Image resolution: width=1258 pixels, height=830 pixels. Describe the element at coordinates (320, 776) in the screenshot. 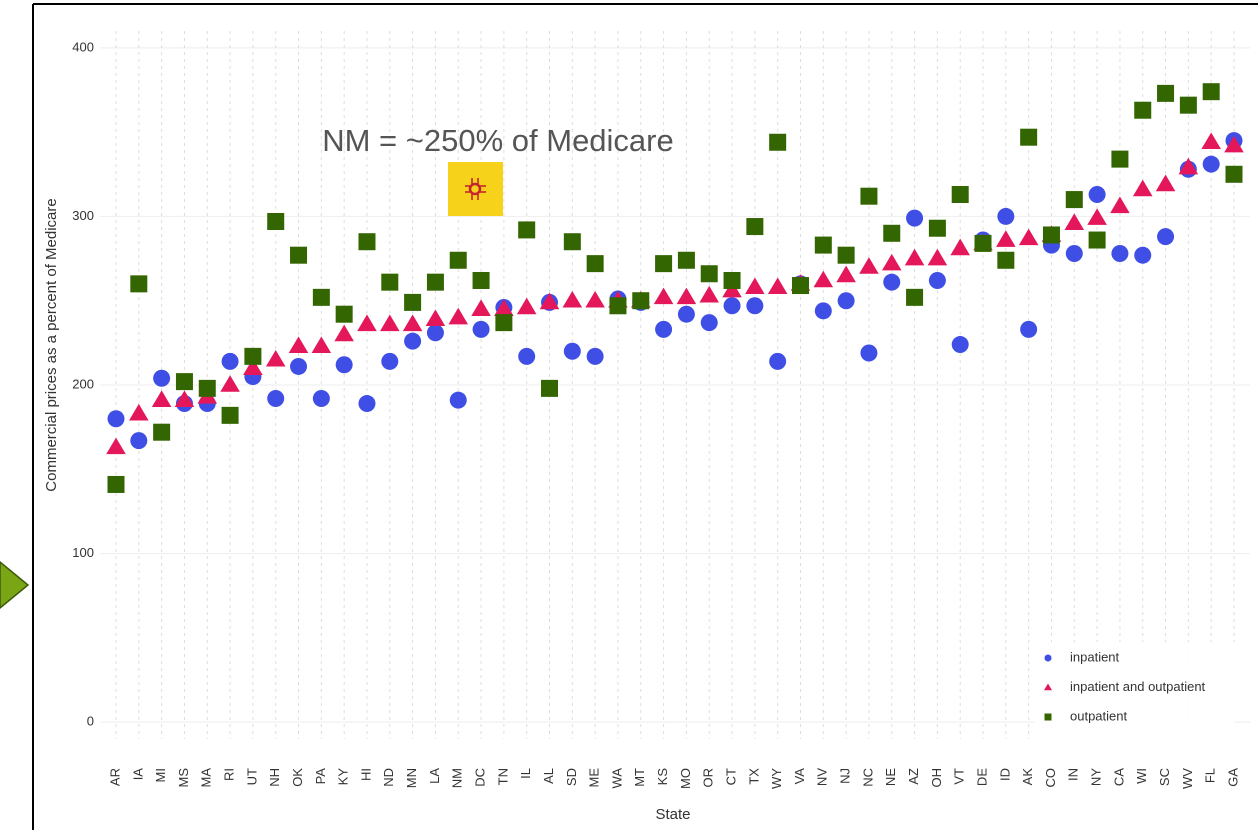

I see `x-tick-label: PA` at that location.